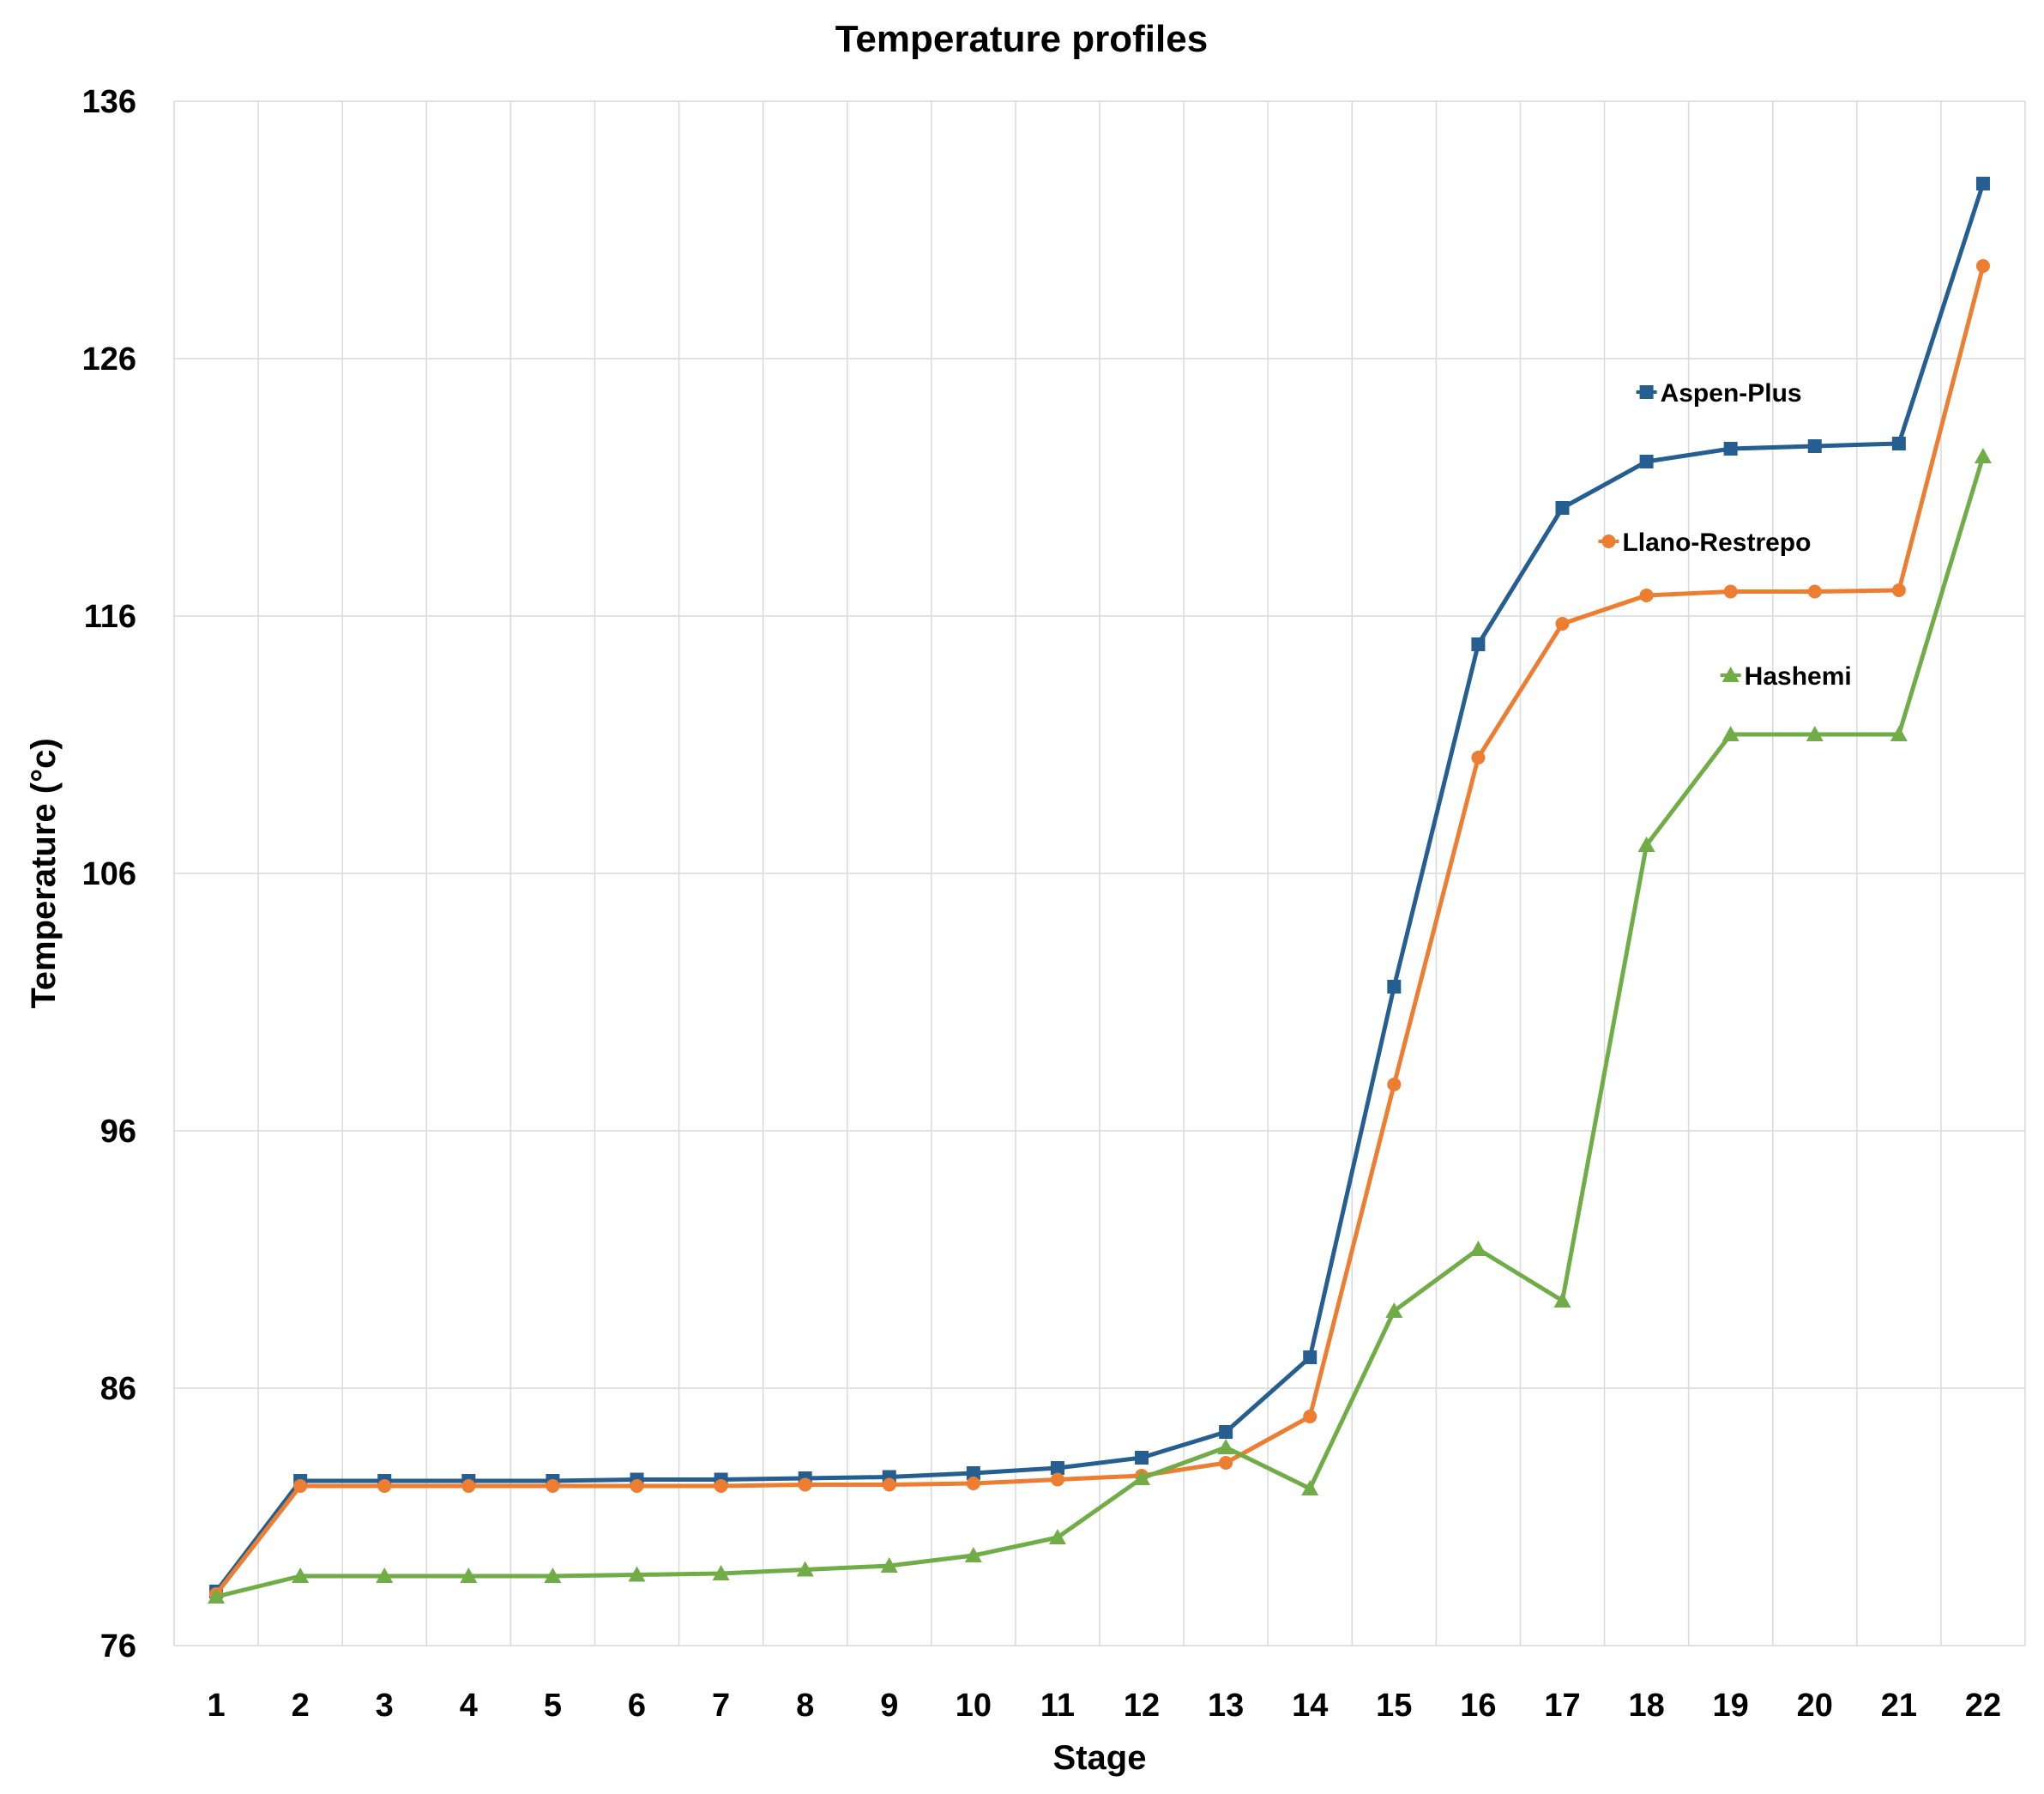  Describe the element at coordinates (889, 1706) in the screenshot. I see `x-tick-label: 9` at that location.